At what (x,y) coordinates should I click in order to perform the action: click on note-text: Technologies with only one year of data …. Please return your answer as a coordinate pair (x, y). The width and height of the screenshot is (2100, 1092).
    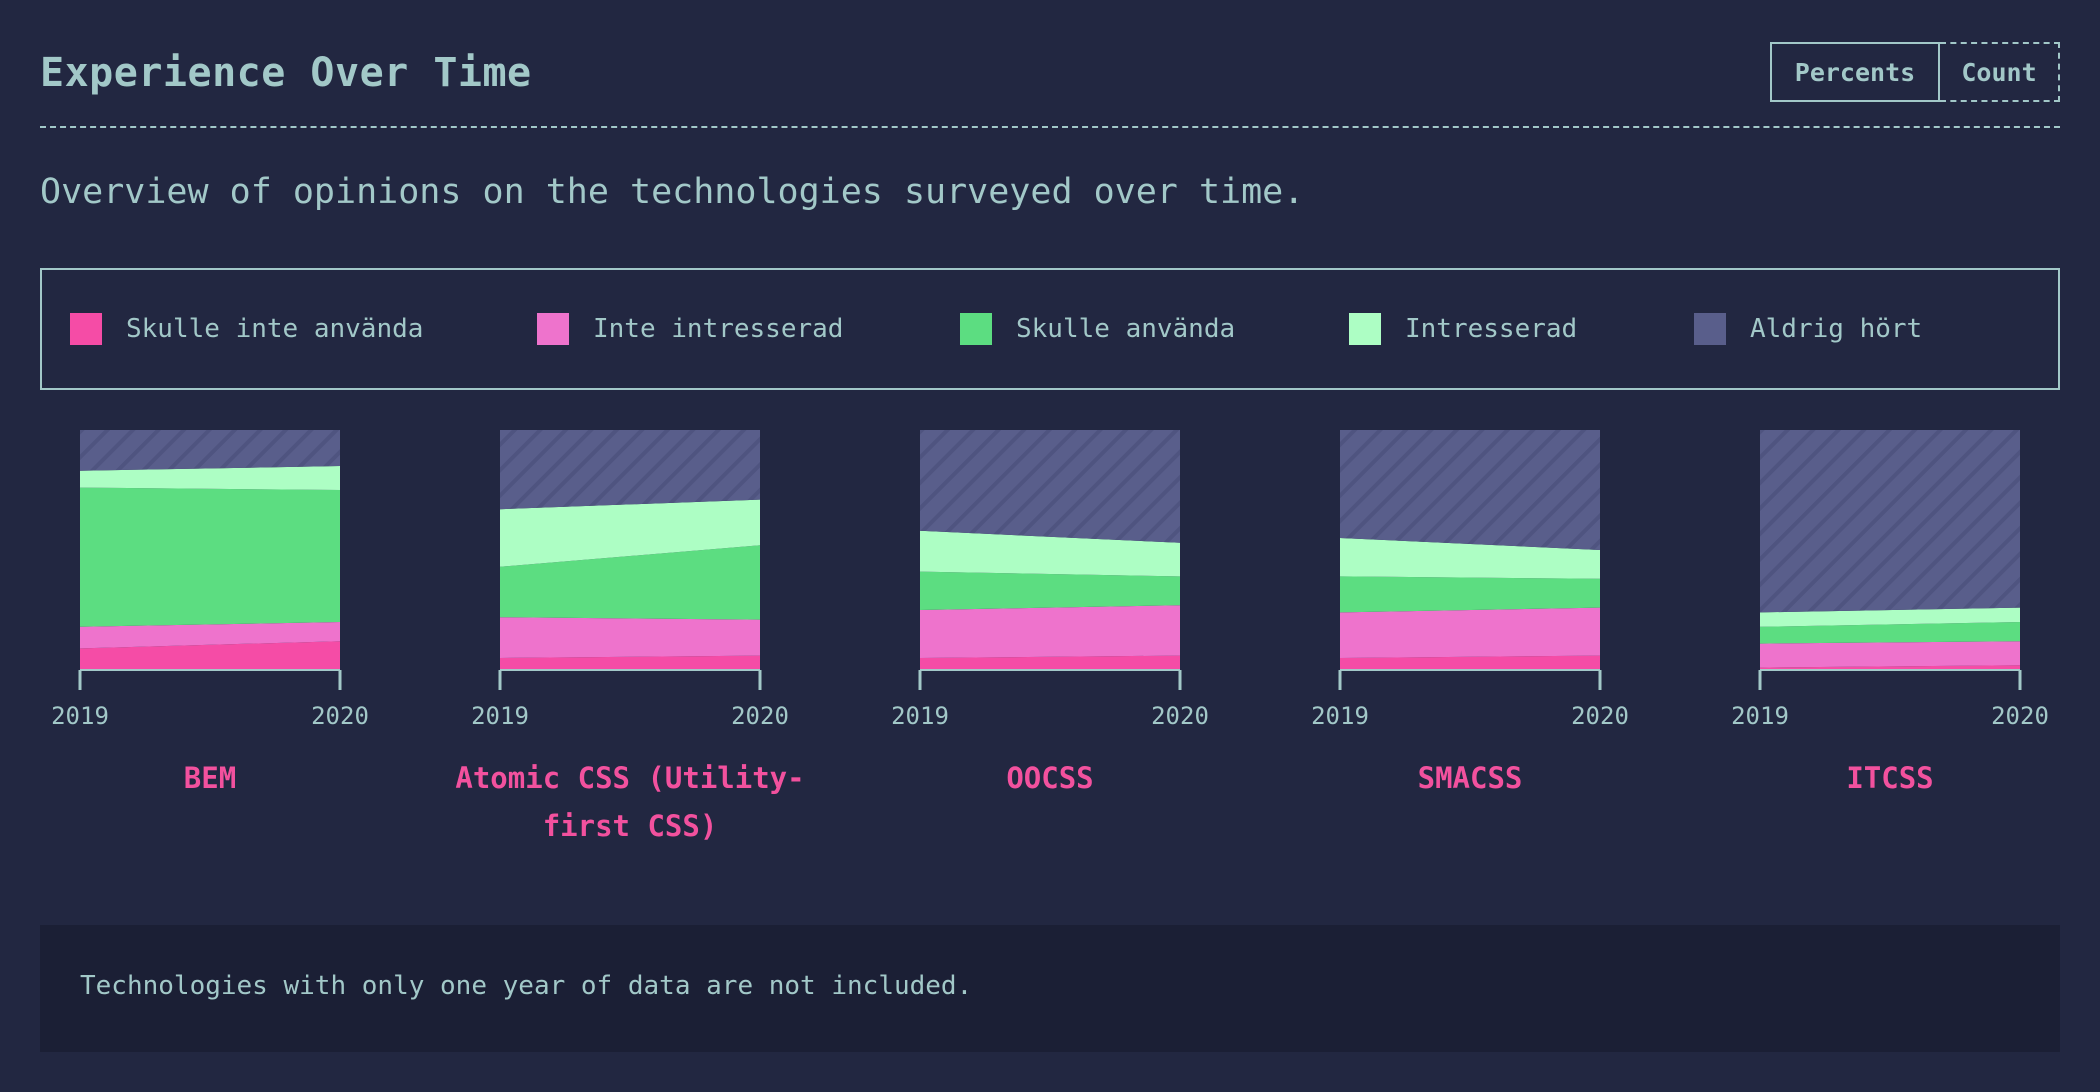
    Looking at the image, I should click on (526, 986).